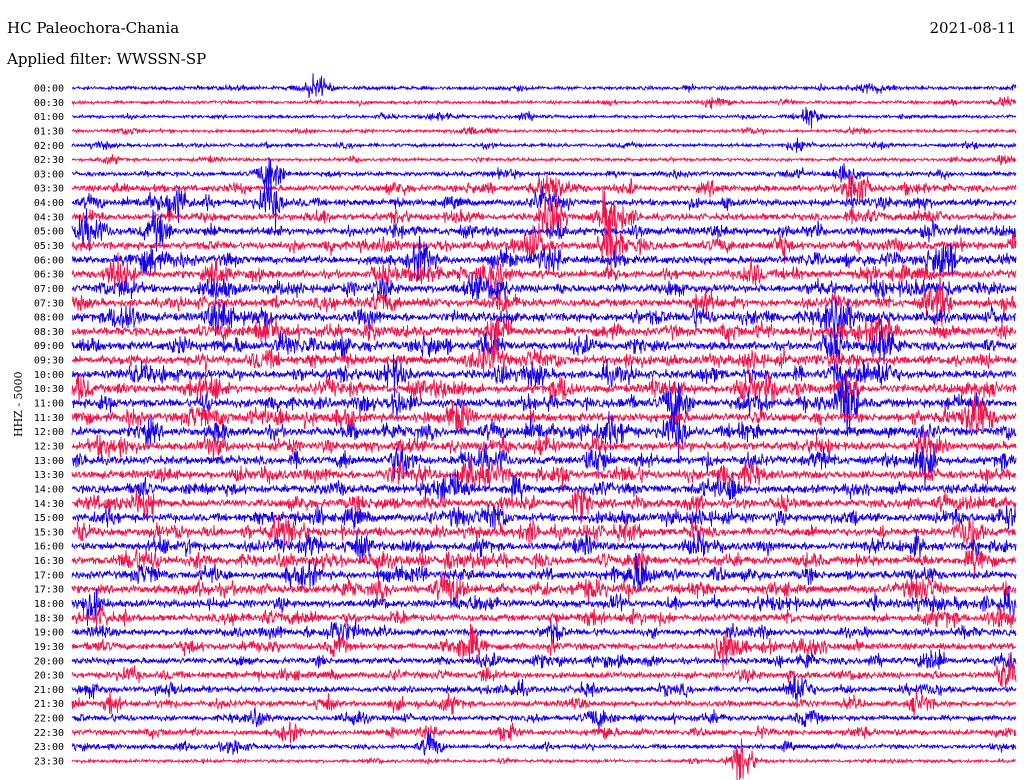  I want to click on time-tick-label: 19:00, so click(49, 633).